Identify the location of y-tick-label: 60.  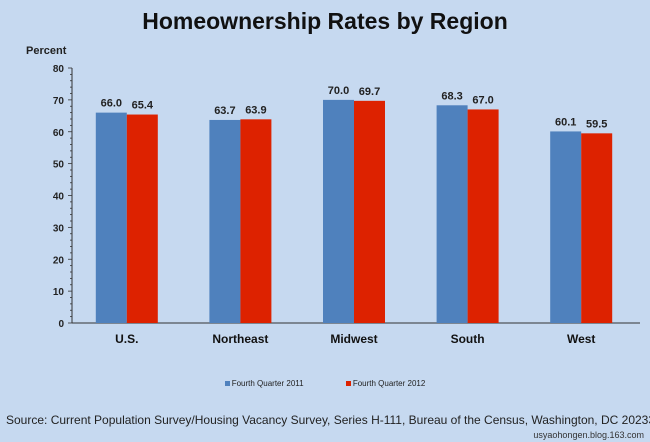
(59, 133).